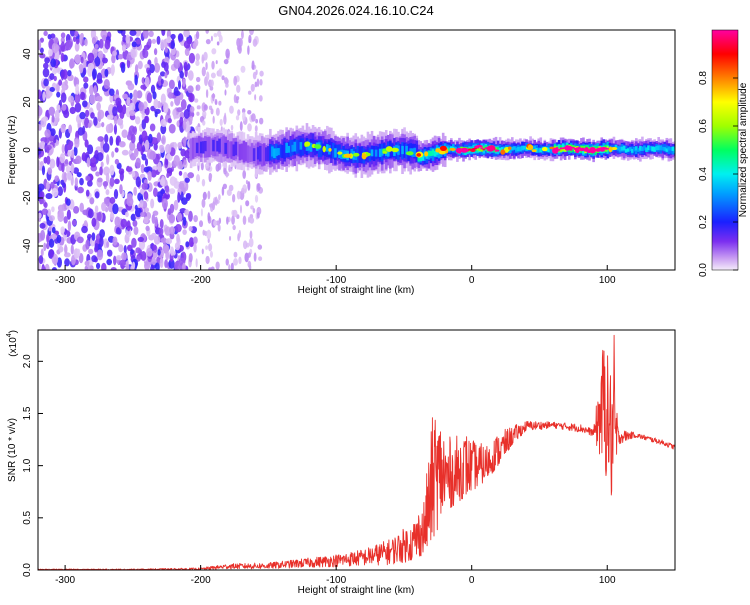 The image size is (750, 605). Describe the element at coordinates (201, 280) in the screenshot. I see `spectrogram-x-tick-label: -200` at that location.